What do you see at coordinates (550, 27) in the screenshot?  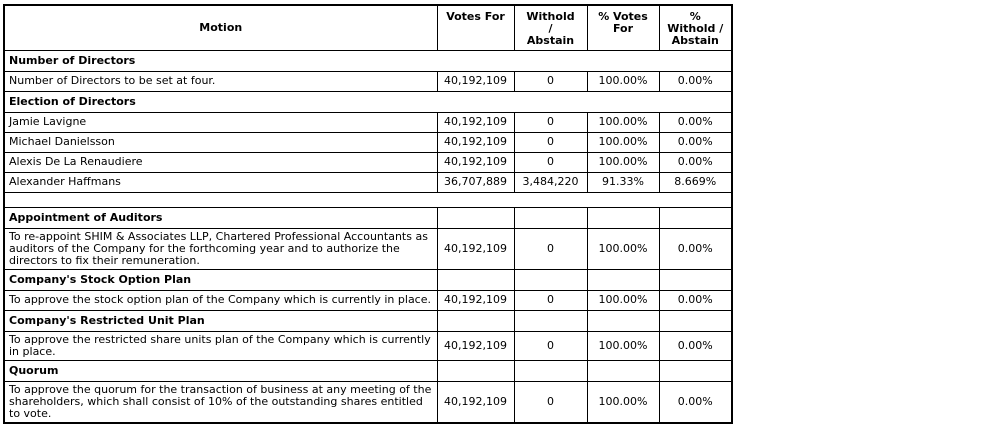 I see `column-header-withold-abstain: Withold / Abstain` at bounding box center [550, 27].